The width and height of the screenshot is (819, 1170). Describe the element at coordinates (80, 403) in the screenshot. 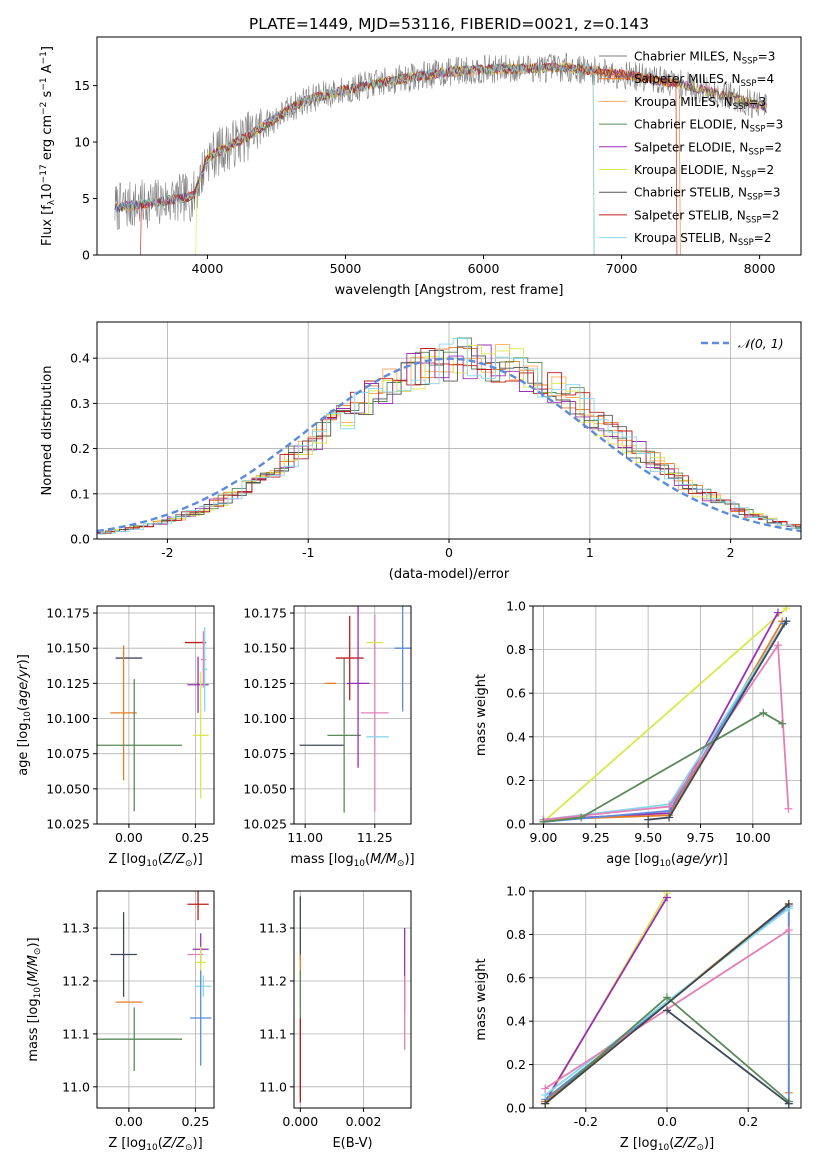

I see `y-tick-label: 0.3` at that location.